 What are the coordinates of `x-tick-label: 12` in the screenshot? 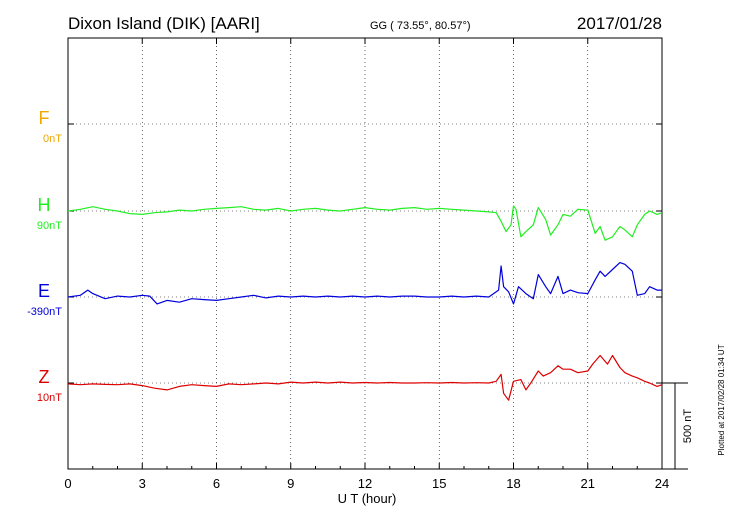 It's located at (365, 483).